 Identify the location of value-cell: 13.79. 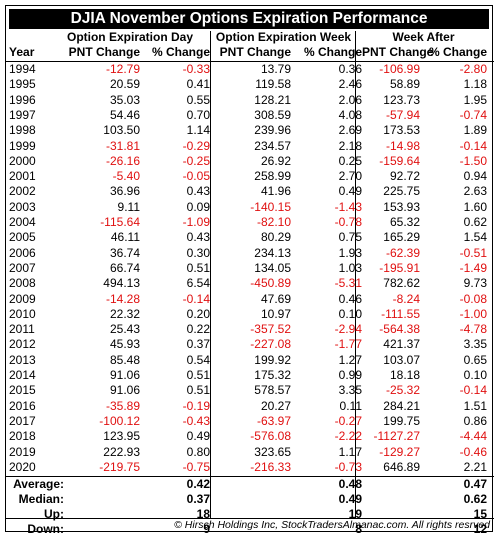
(275, 69).